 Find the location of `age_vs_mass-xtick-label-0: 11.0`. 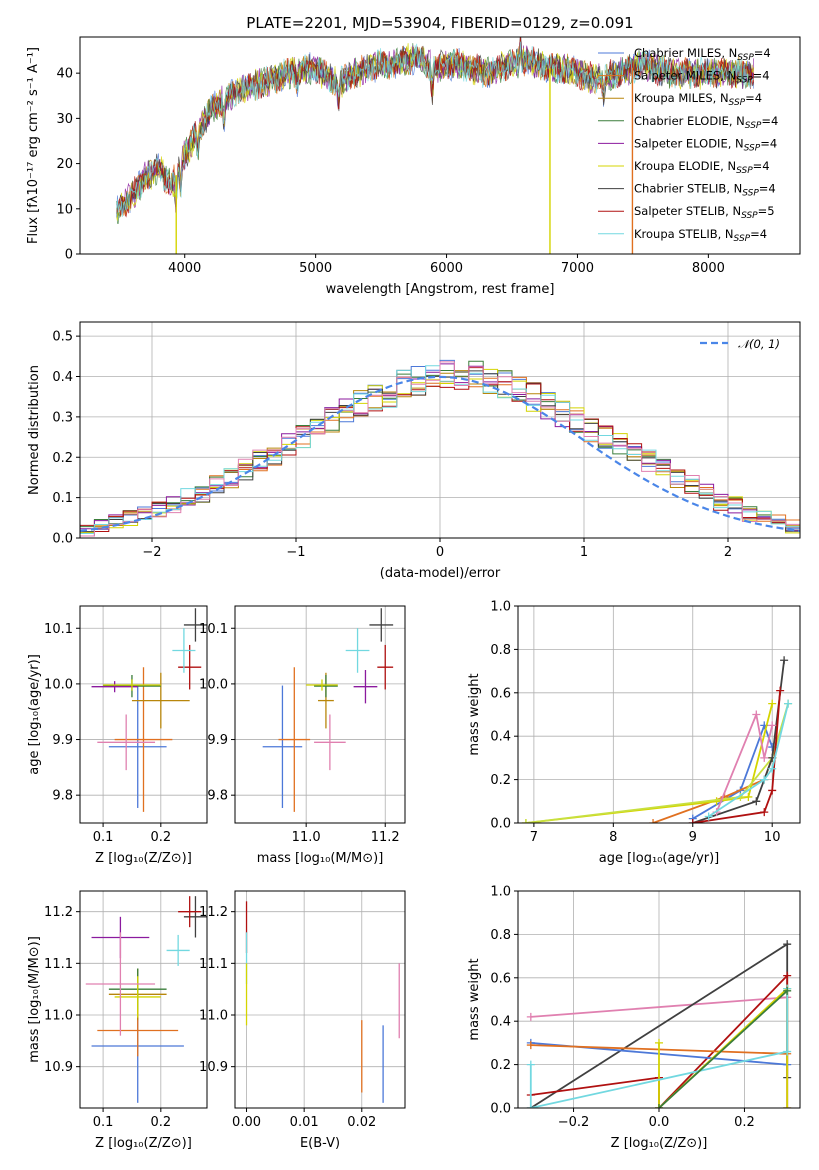

age_vs_mass-xtick-label-0: 11.0 is located at coordinates (306, 837).